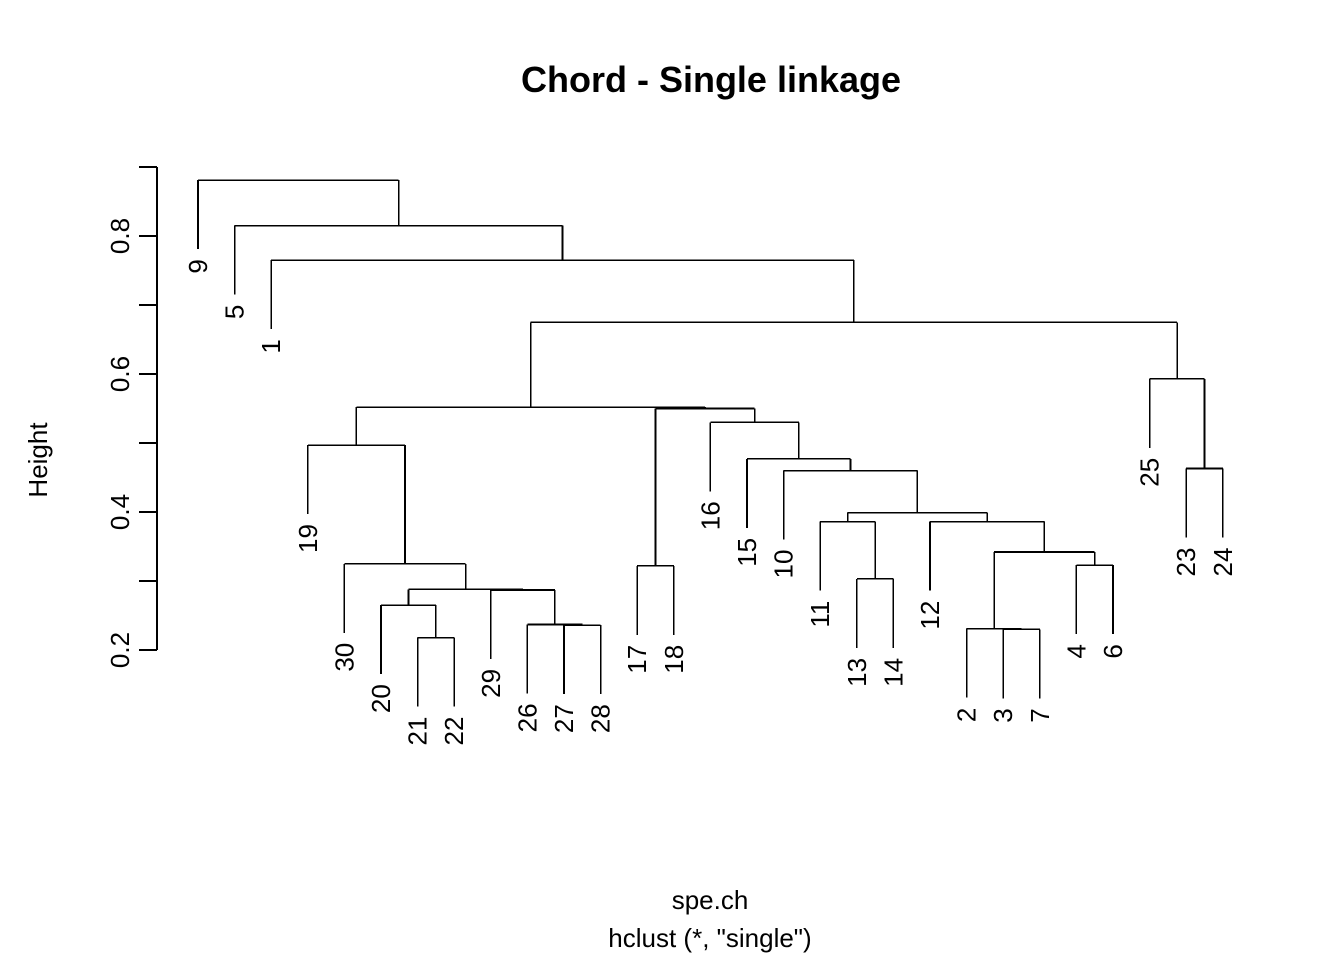 This screenshot has height=960, width=1344. Describe the element at coordinates (344, 657) in the screenshot. I see `leaf-label-30: 30` at that location.